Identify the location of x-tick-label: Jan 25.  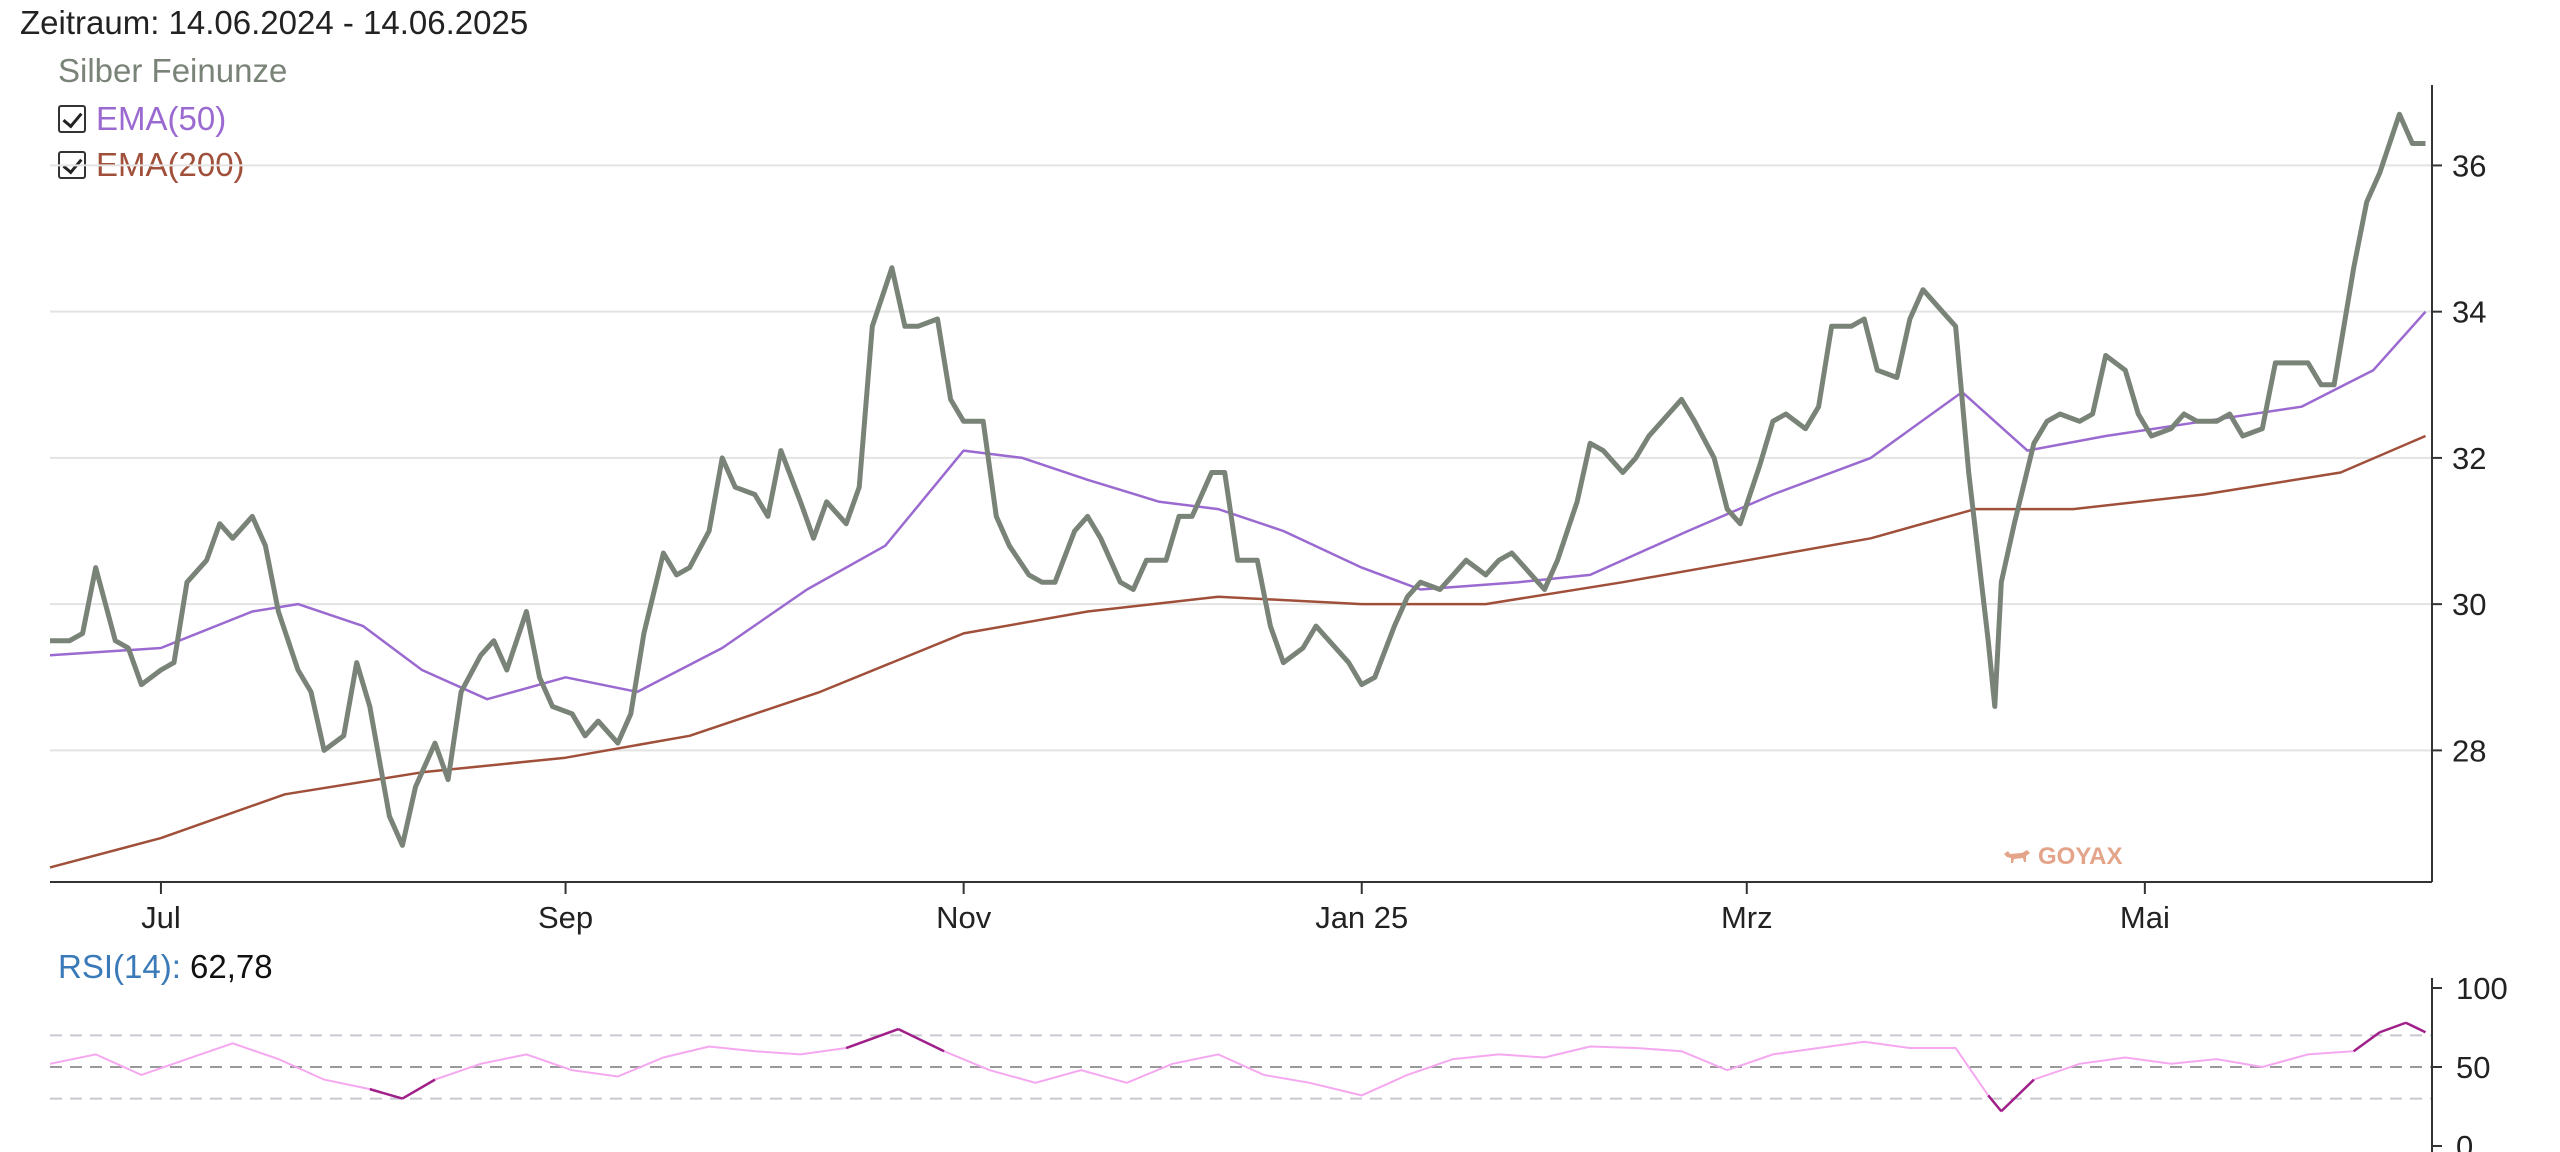
(1361, 917).